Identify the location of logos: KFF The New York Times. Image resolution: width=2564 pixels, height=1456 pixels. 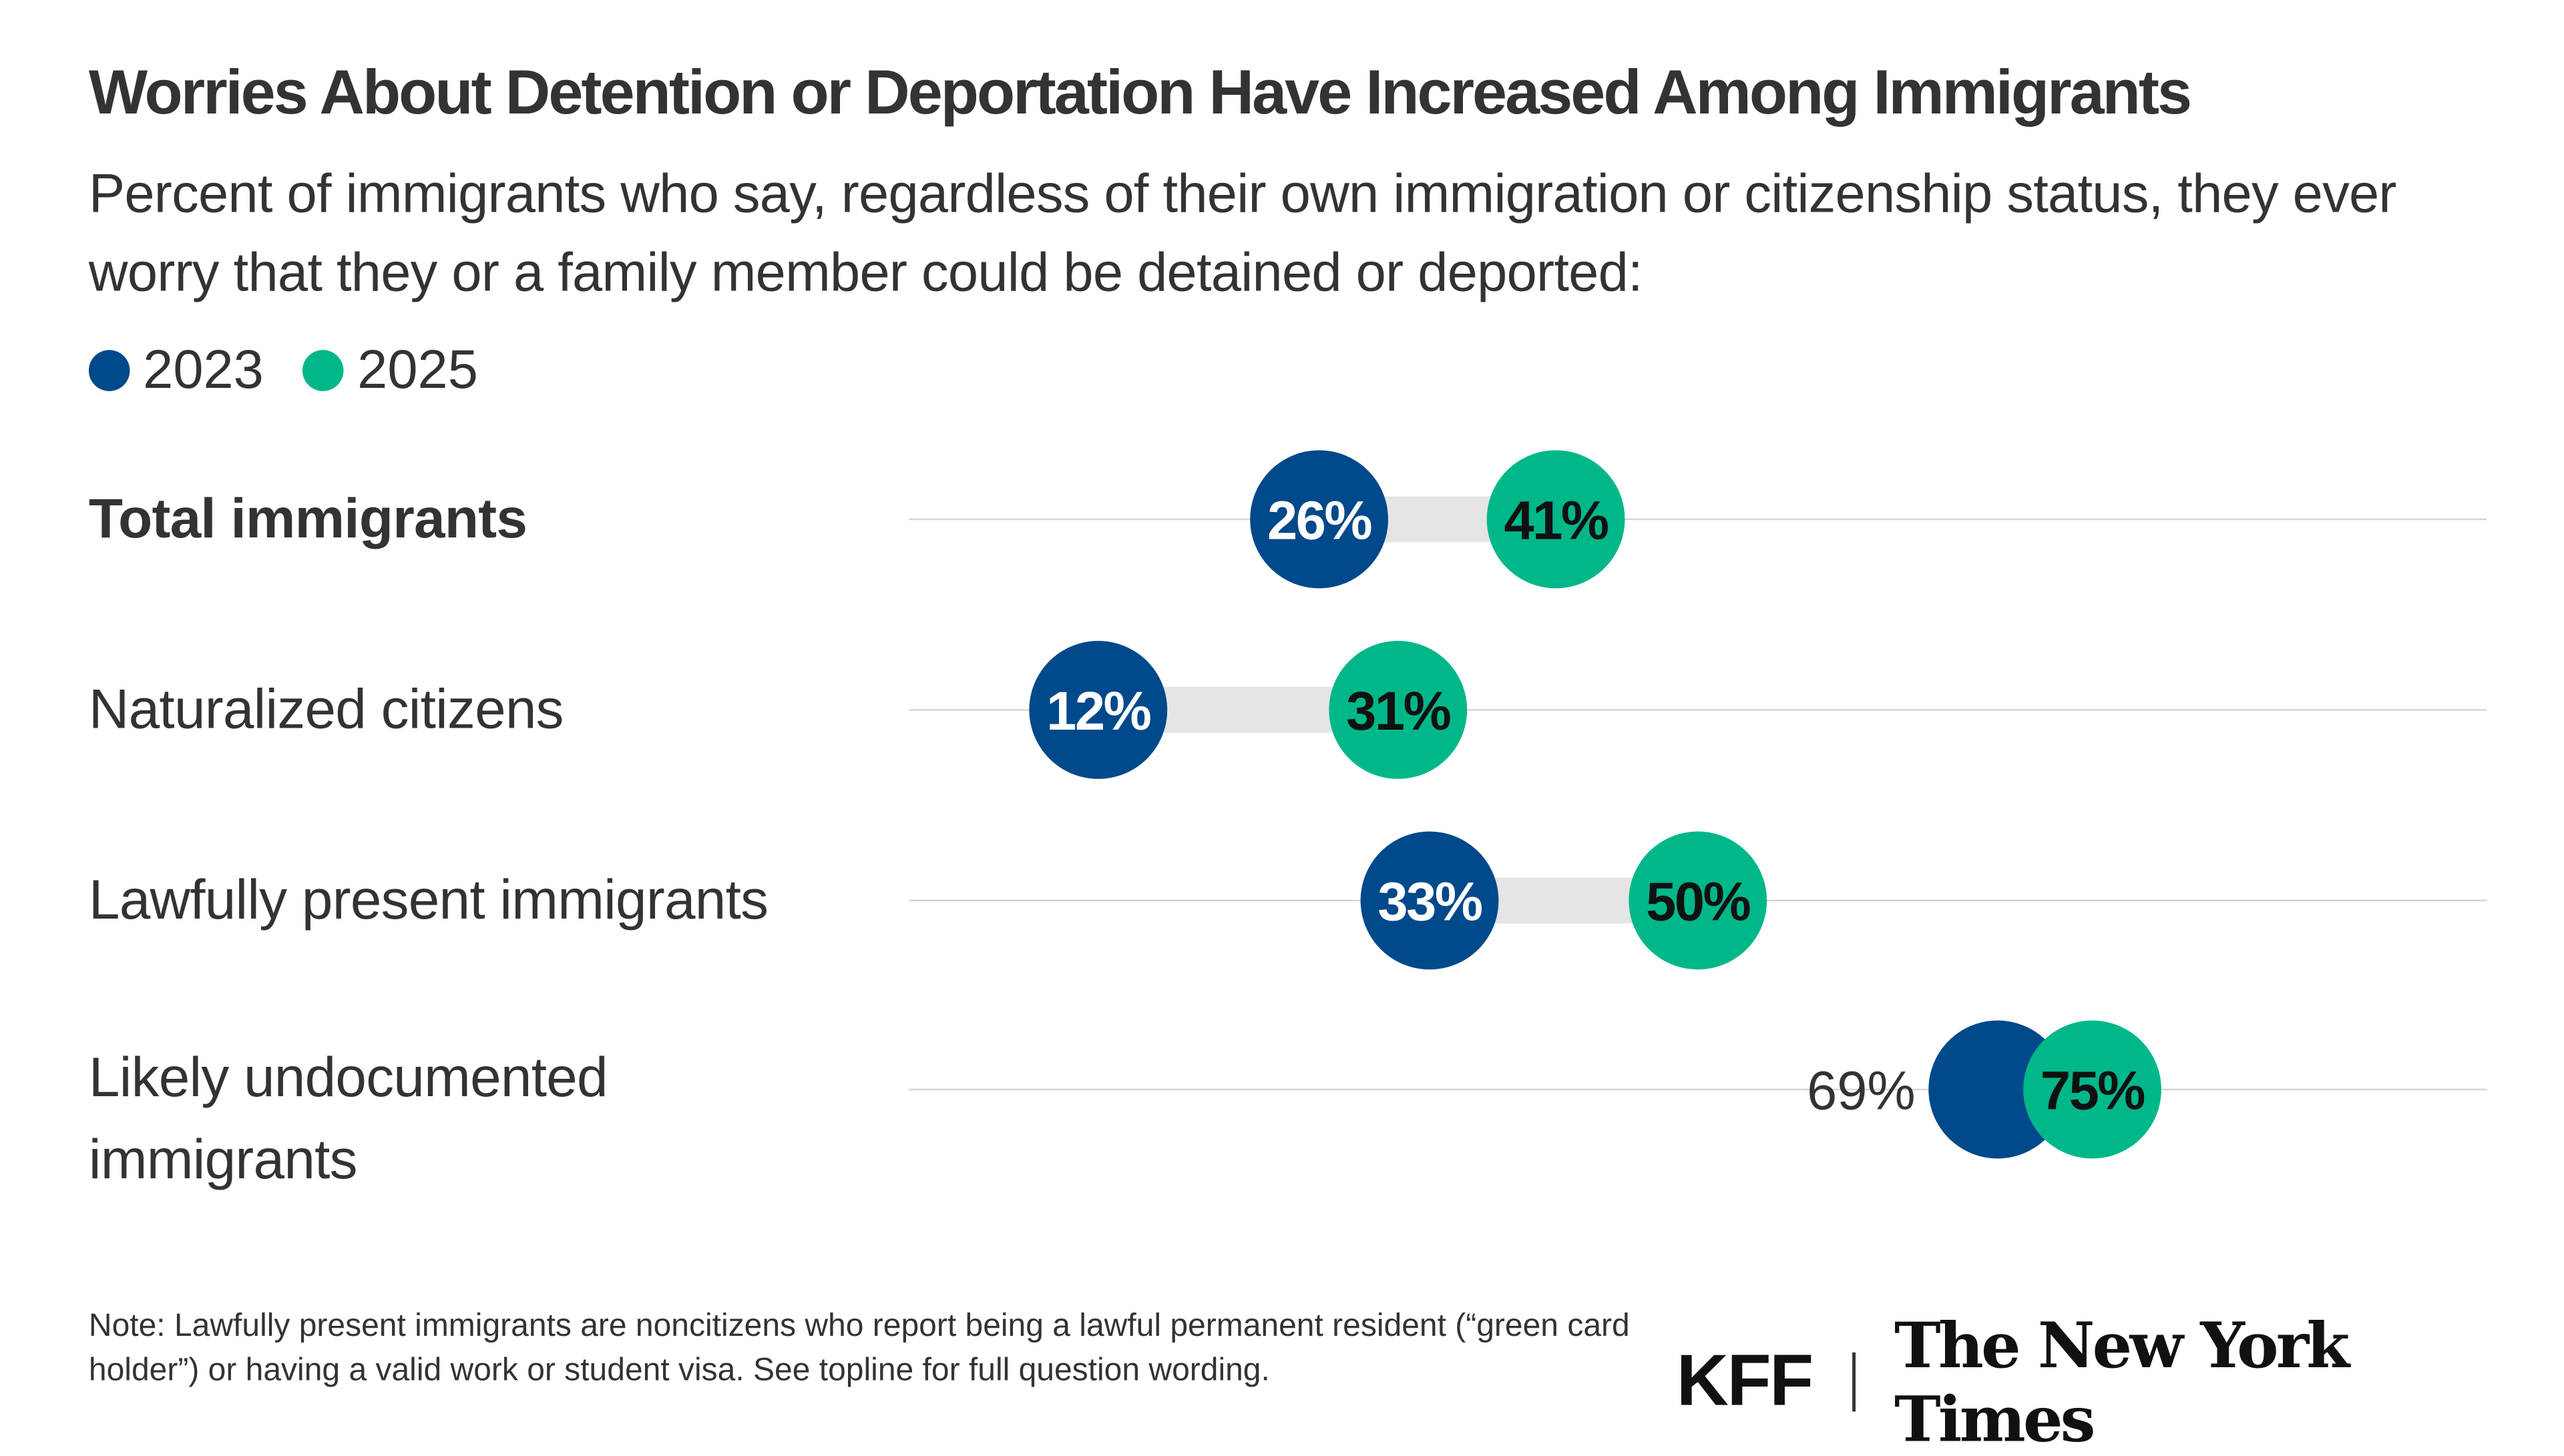
(2120, 1382).